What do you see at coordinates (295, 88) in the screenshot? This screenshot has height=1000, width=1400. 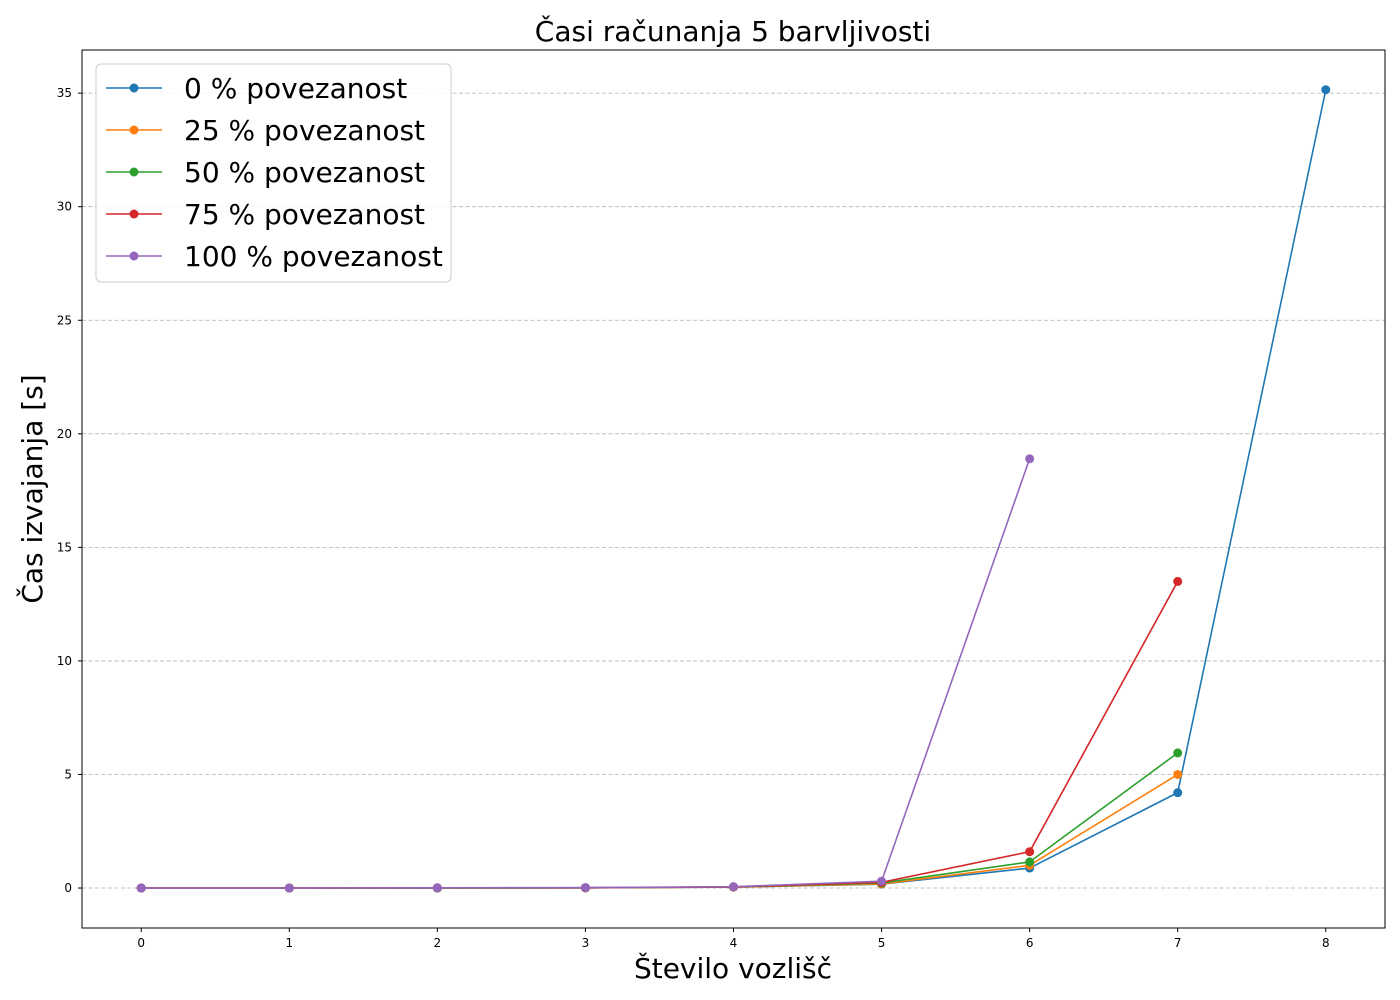 I see `legend-label: 0 % povezanost` at bounding box center [295, 88].